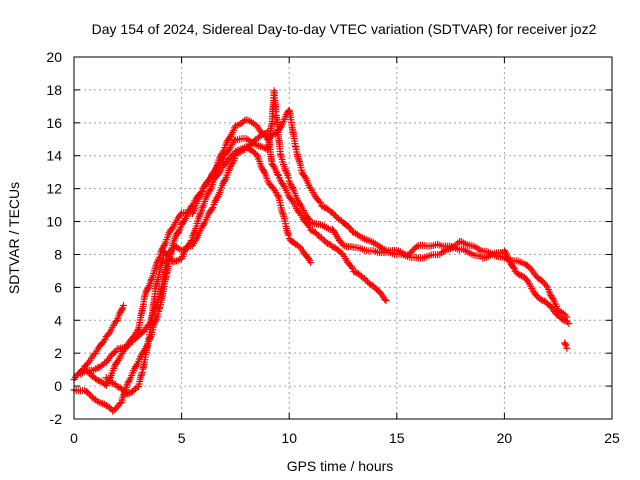 The image size is (640, 480). What do you see at coordinates (397, 438) in the screenshot?
I see `x-tick-label: 15` at bounding box center [397, 438].